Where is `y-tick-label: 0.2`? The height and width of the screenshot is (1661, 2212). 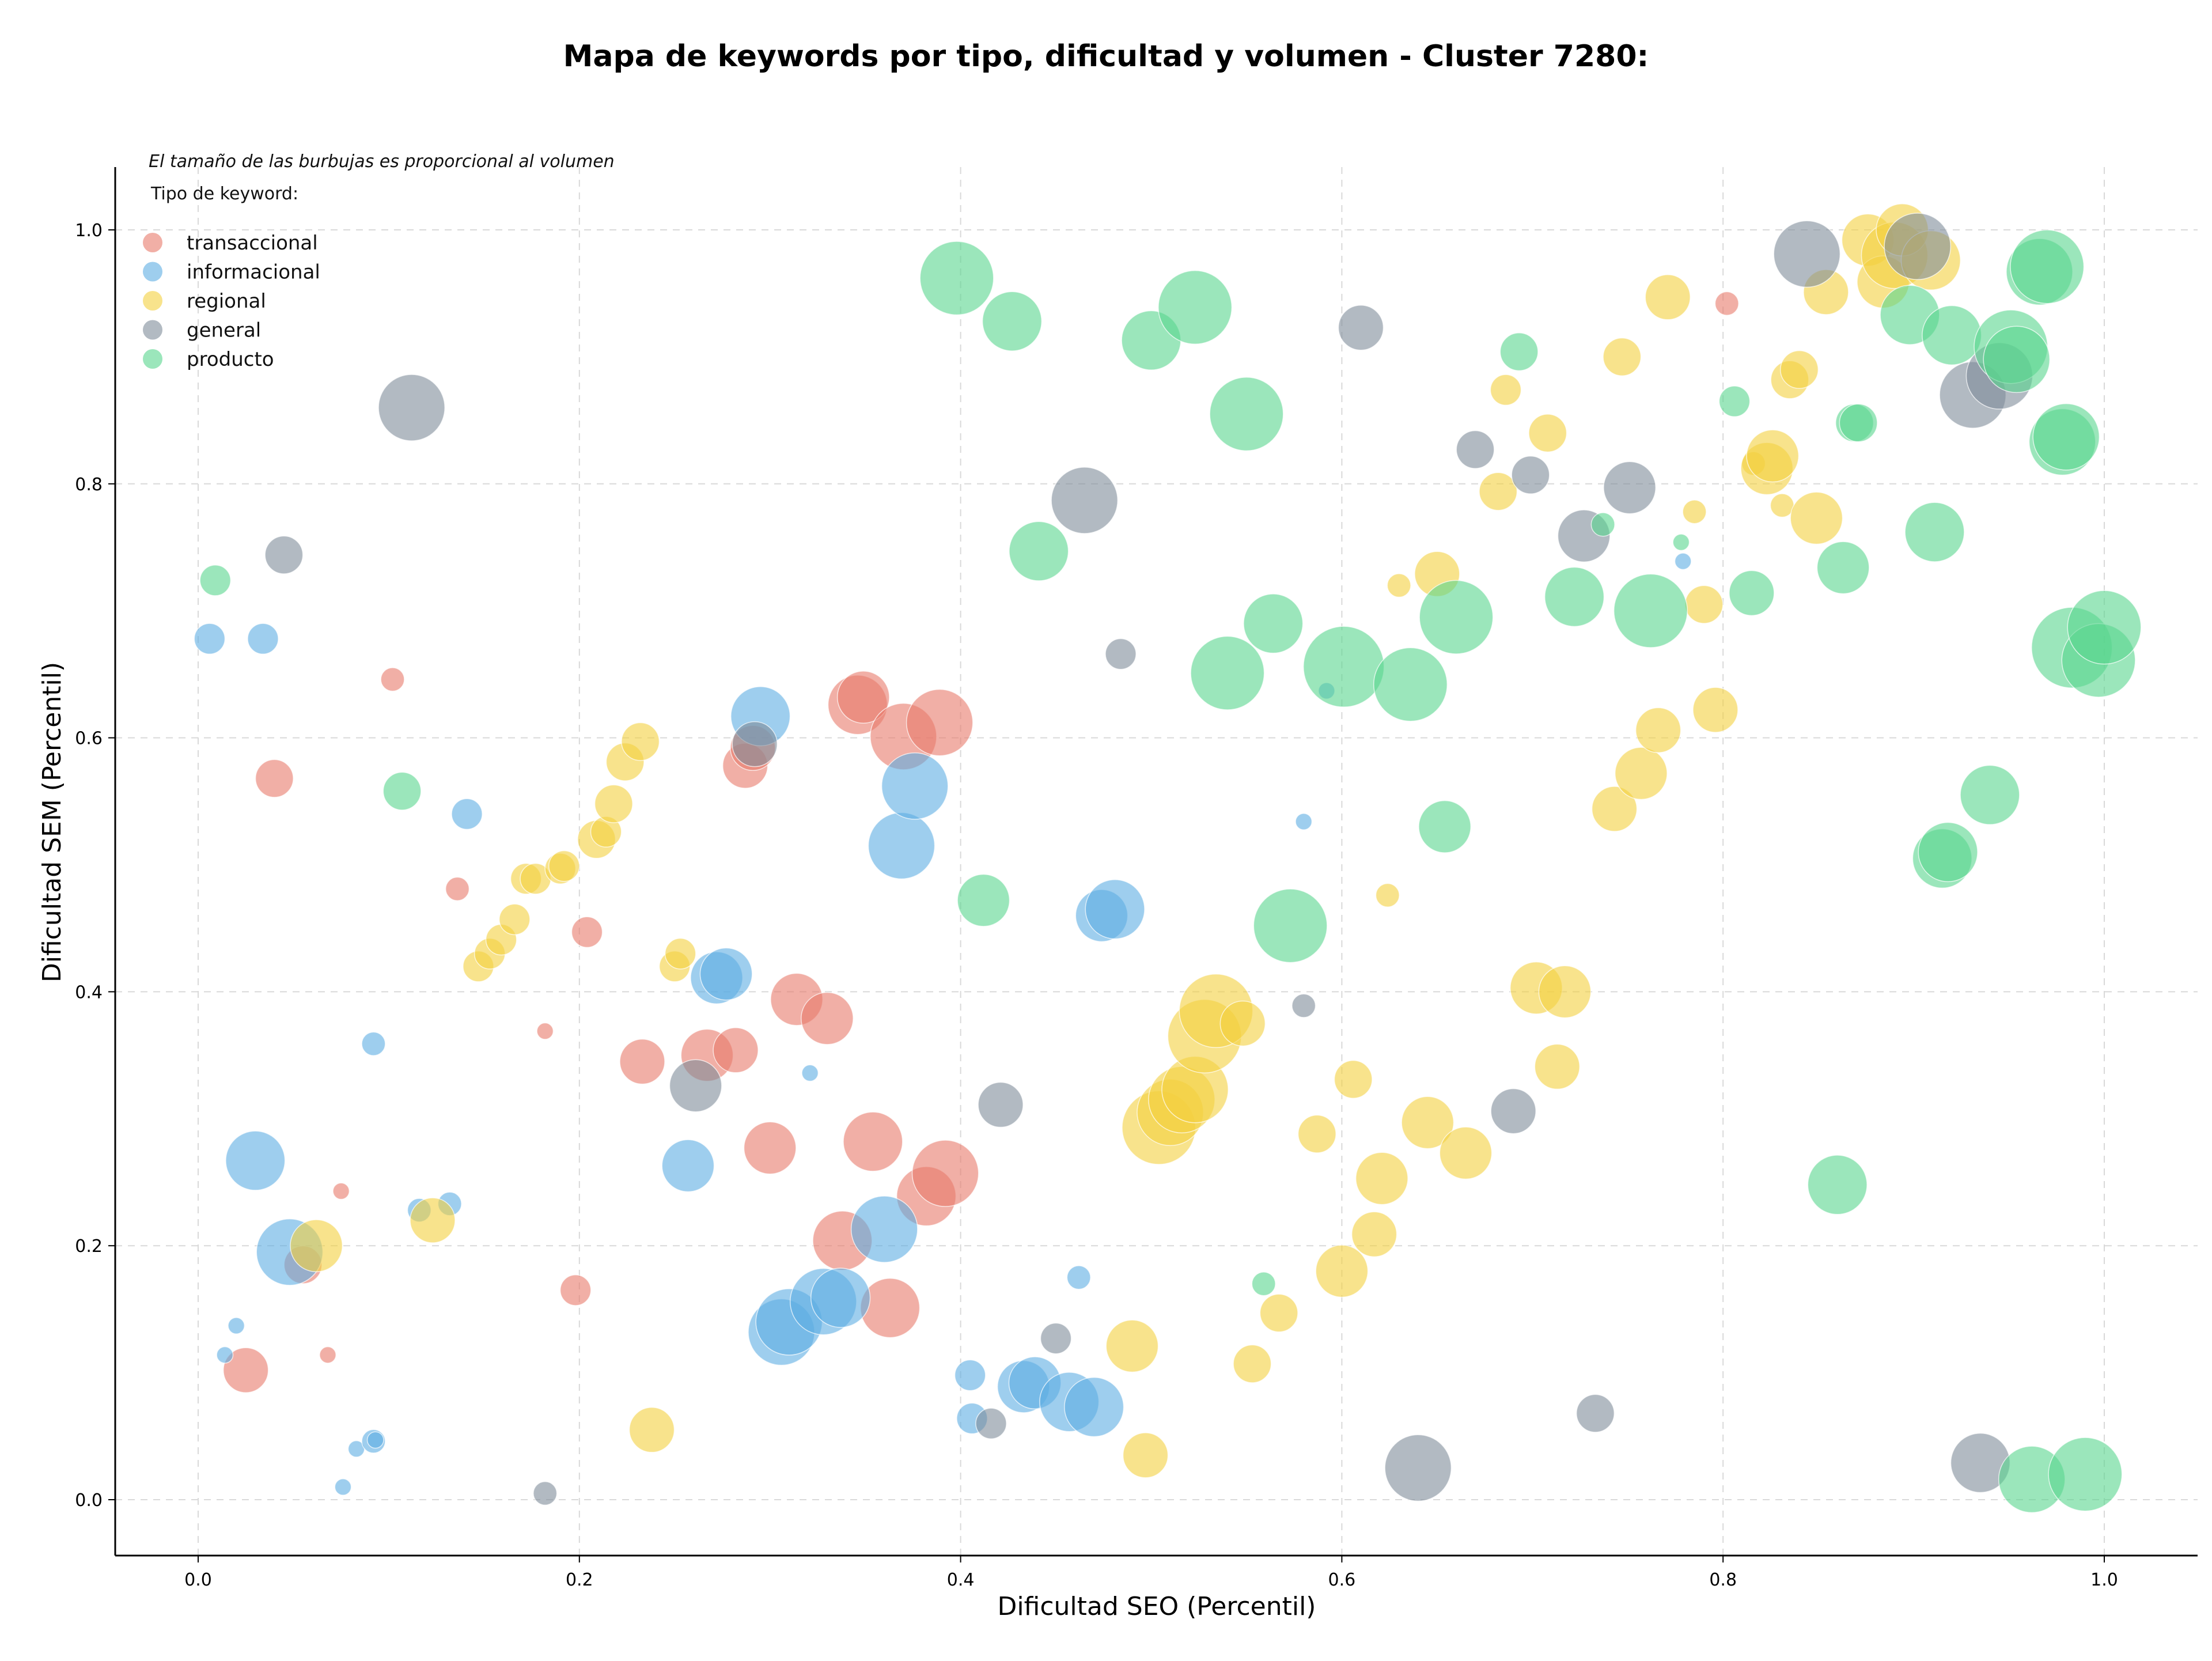
y-tick-label: 0.2 is located at coordinates (89, 1246).